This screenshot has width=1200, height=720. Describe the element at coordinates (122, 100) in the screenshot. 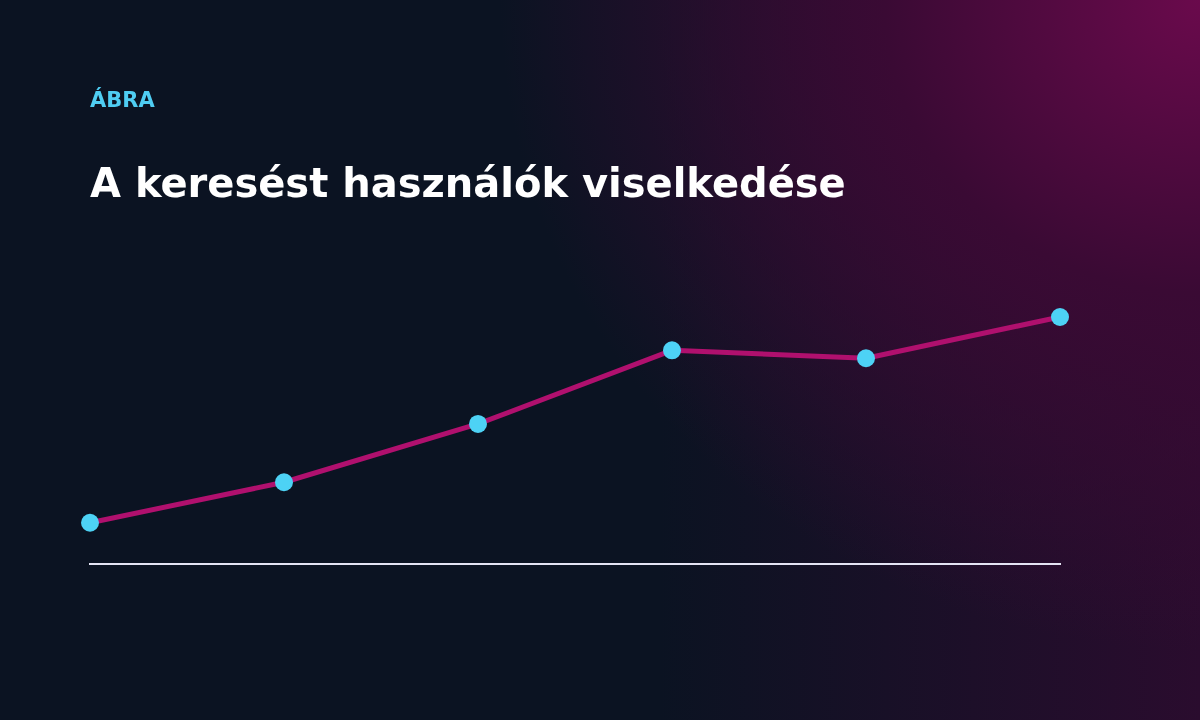

I see `chart-subtitle: ÁBRA` at that location.